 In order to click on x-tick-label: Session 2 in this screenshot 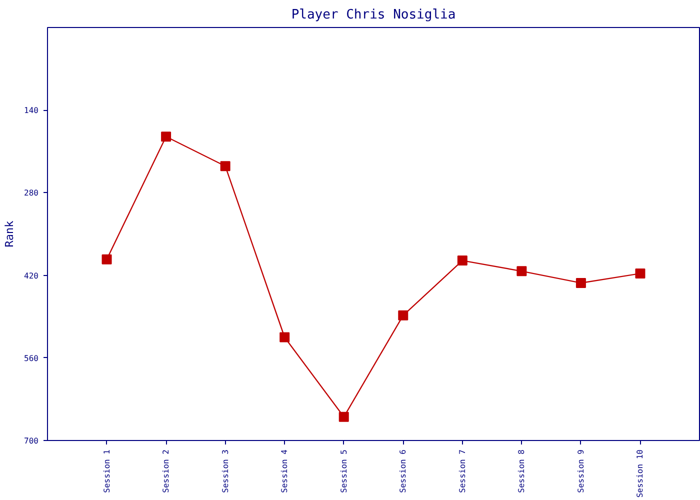, I will do `click(166, 471)`.